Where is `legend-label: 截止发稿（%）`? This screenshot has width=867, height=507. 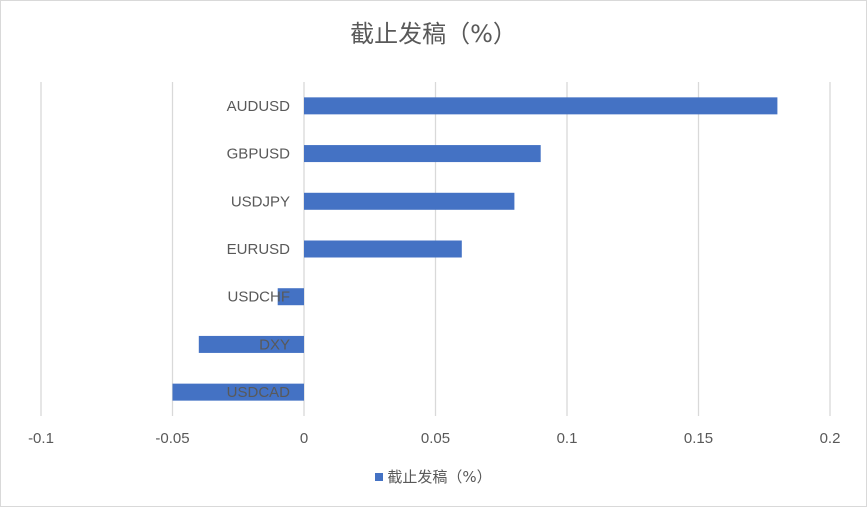
legend-label: 截止发稿（%） is located at coordinates (439, 477).